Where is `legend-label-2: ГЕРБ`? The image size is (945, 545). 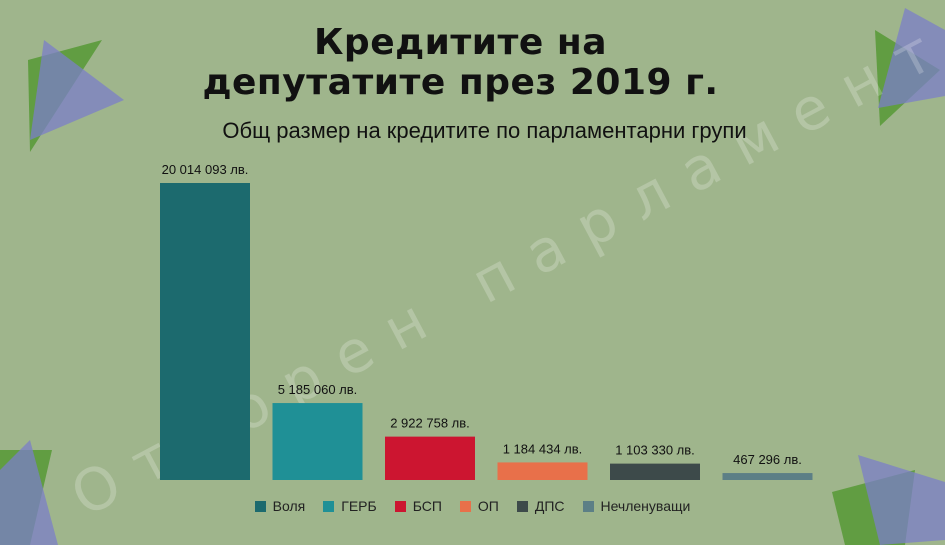
legend-label-2: ГЕРБ is located at coordinates (359, 506).